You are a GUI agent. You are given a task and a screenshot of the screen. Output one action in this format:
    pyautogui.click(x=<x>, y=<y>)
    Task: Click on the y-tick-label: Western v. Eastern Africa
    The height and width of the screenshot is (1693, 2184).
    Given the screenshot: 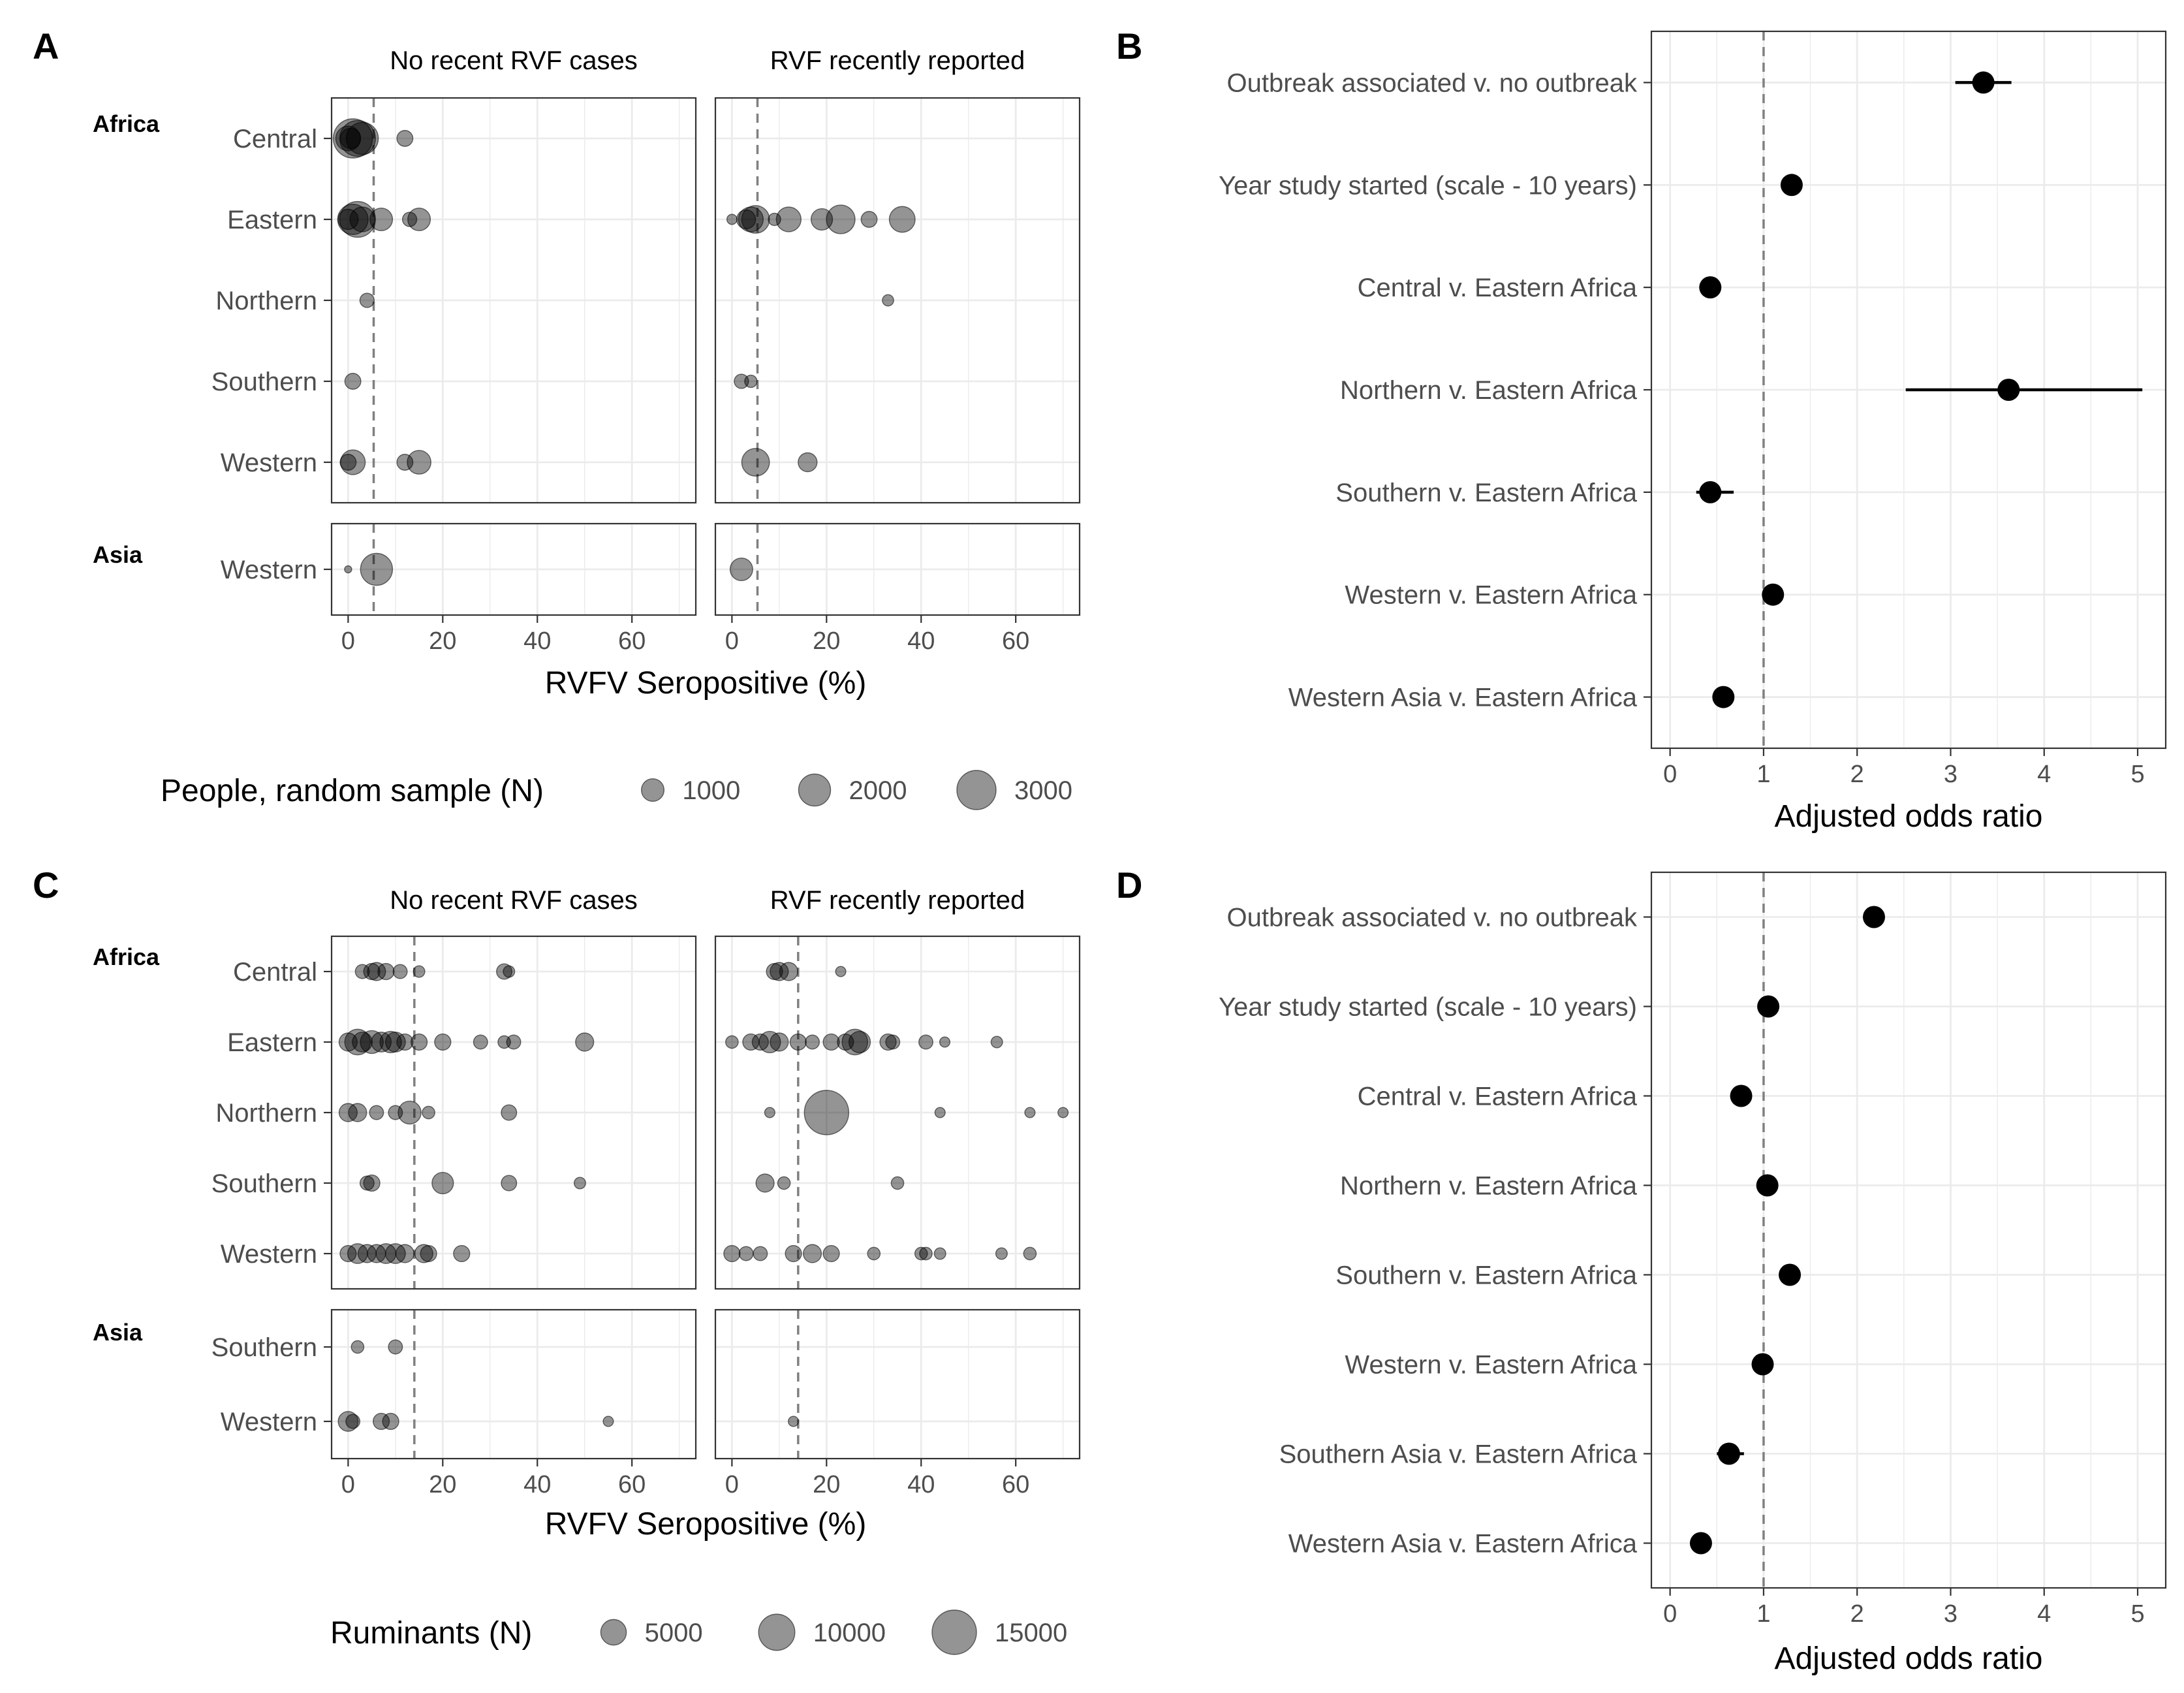 What is the action you would take?
    pyautogui.click(x=1491, y=595)
    